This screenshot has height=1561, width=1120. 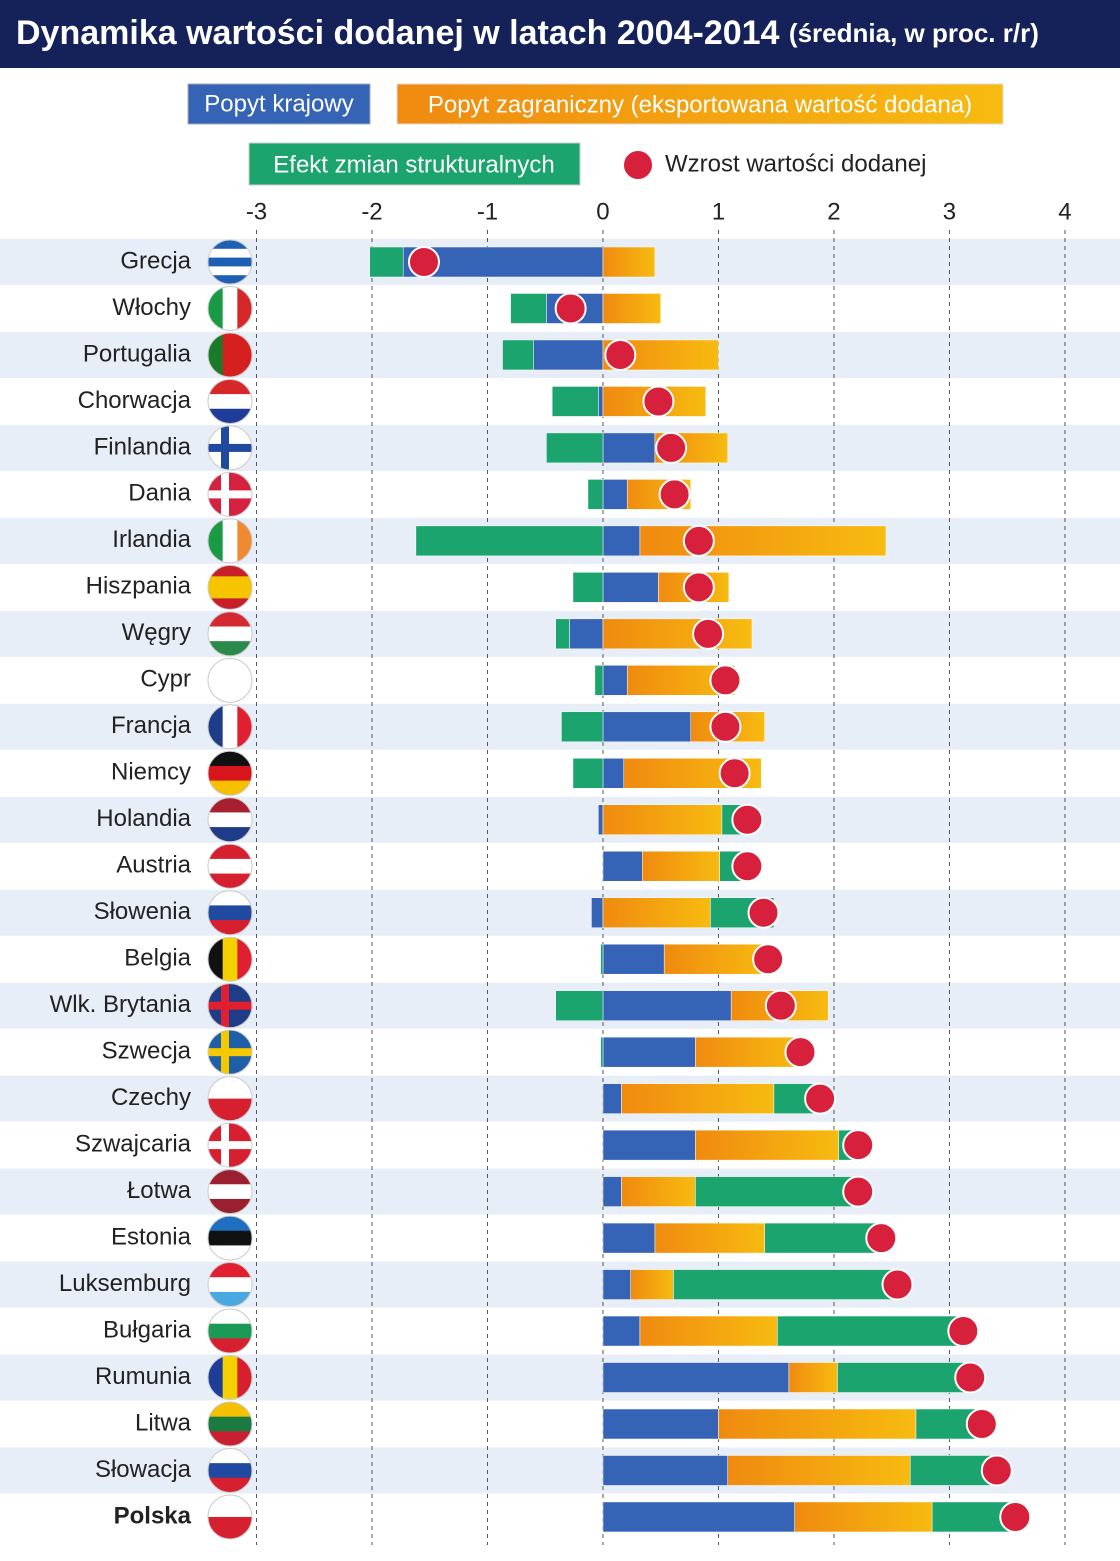 What do you see at coordinates (256, 211) in the screenshot?
I see `x-tick-label: -3` at bounding box center [256, 211].